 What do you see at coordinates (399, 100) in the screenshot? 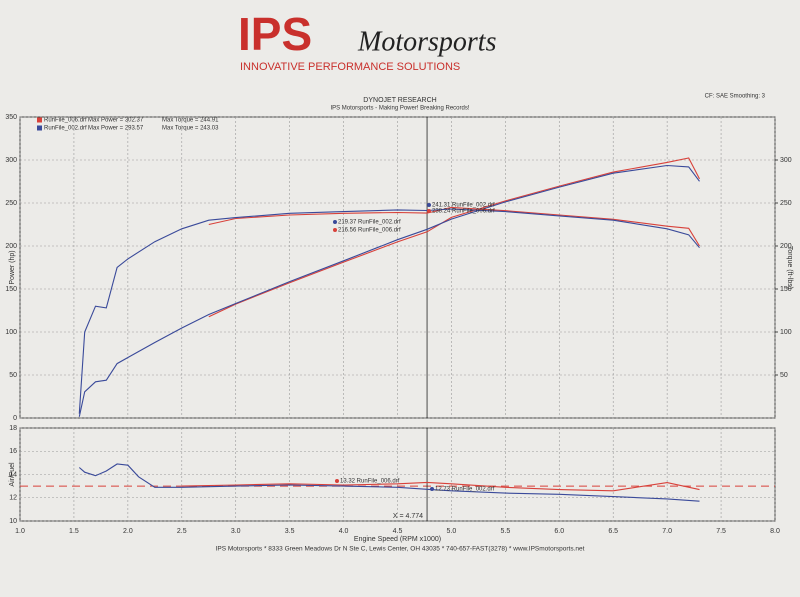
I see `title: DYNOJET RESEARCH` at bounding box center [399, 100].